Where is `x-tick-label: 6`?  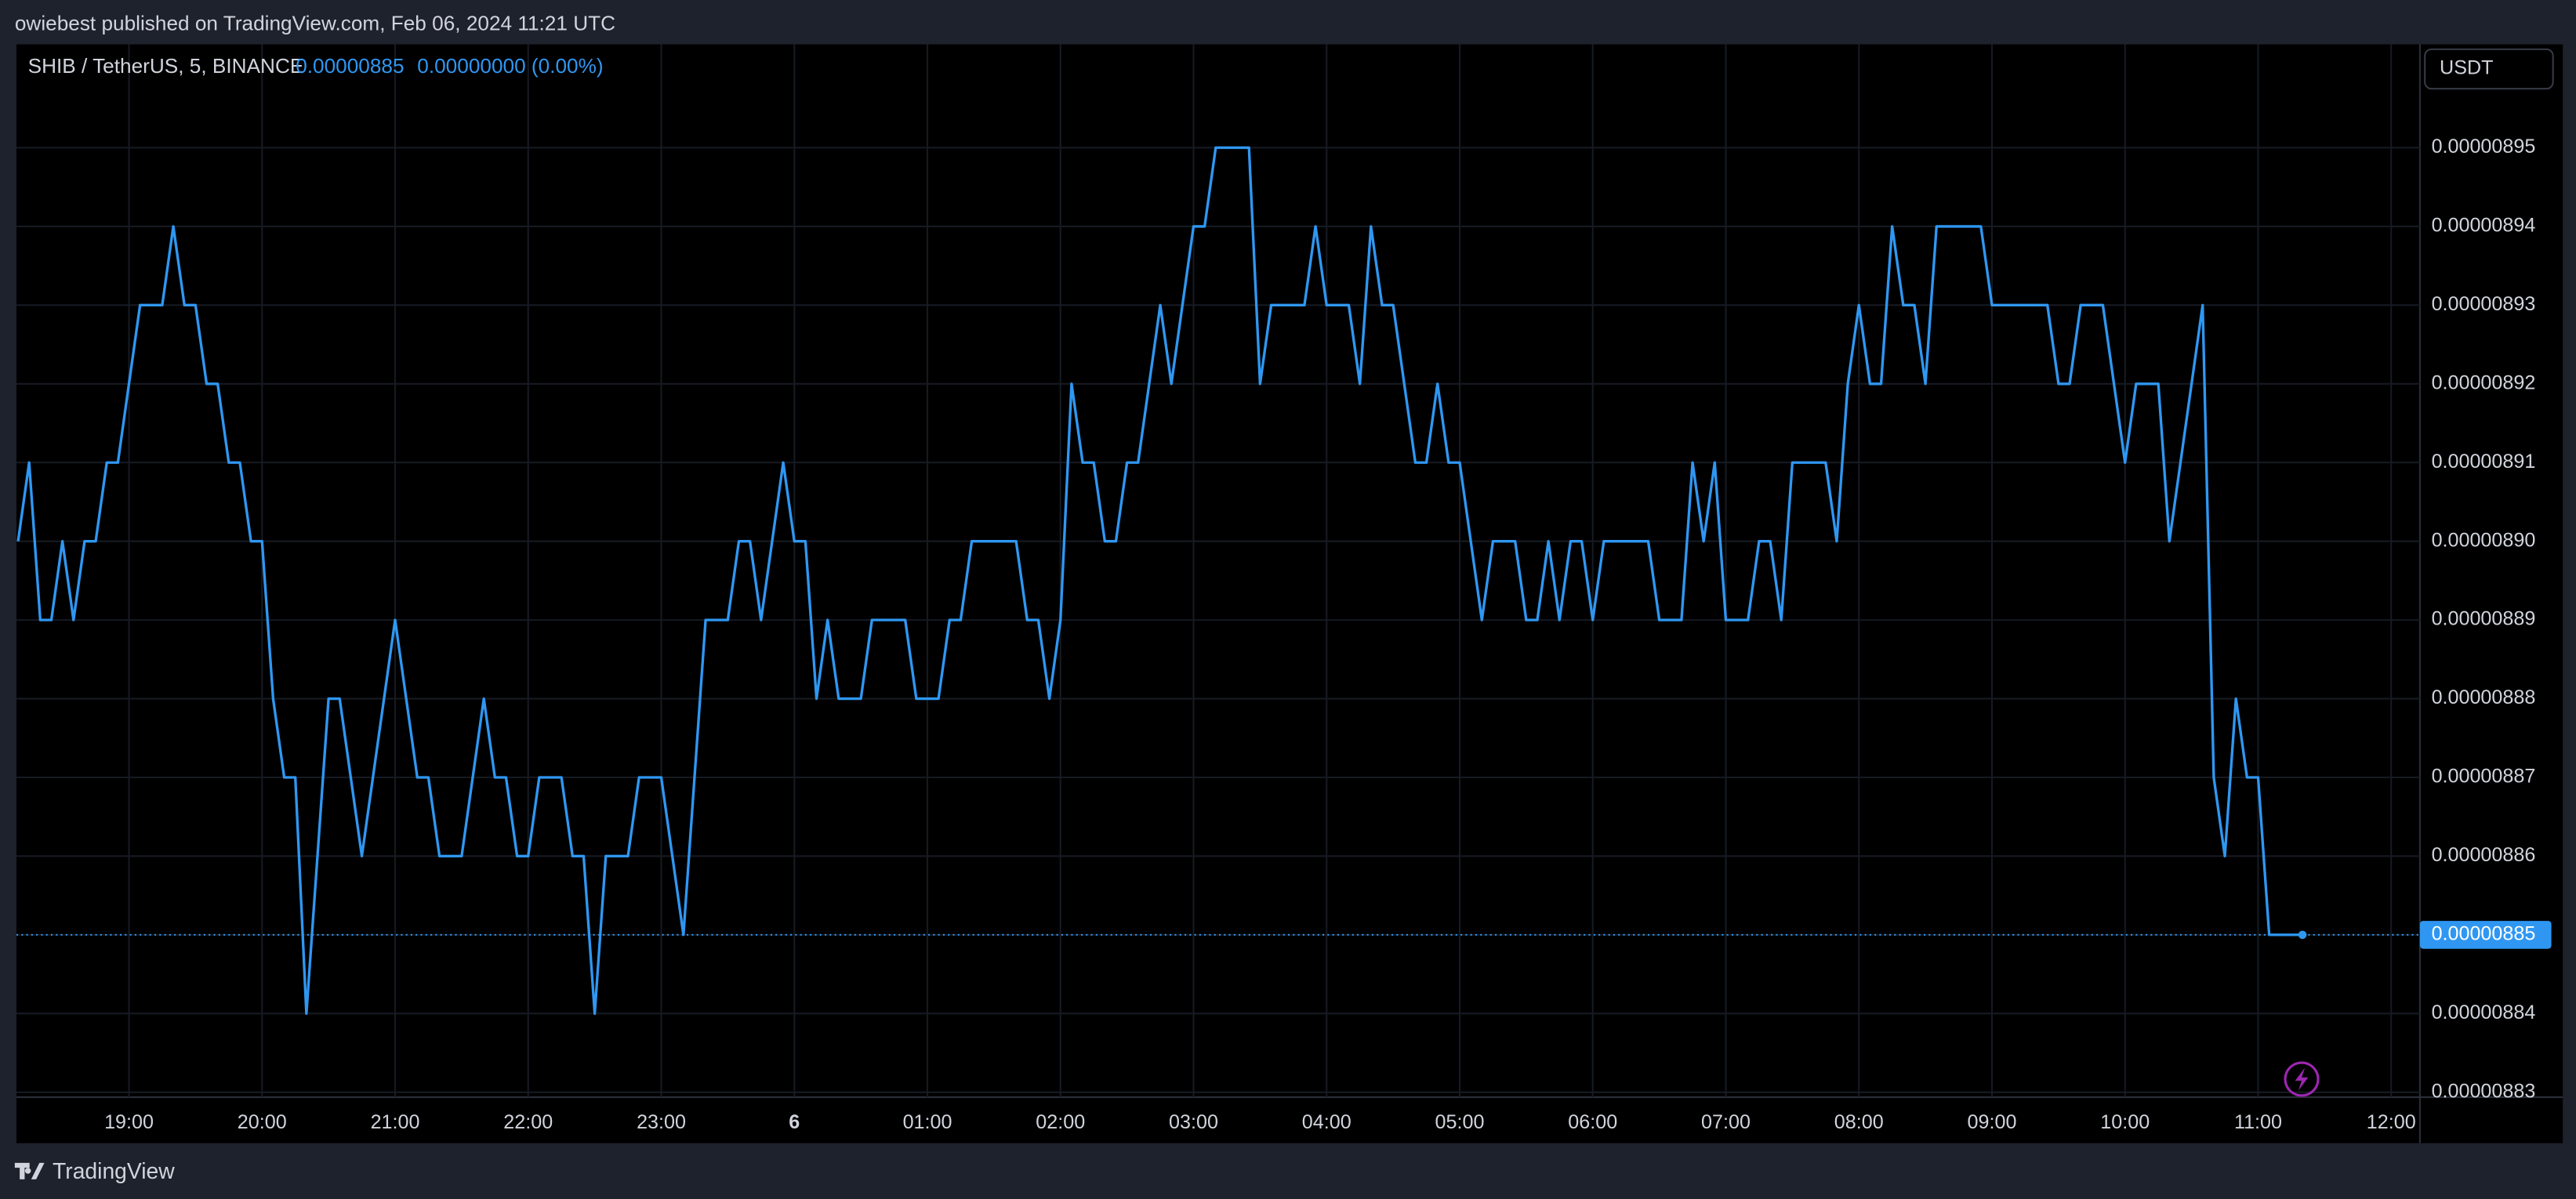 x-tick-label: 6 is located at coordinates (795, 1122).